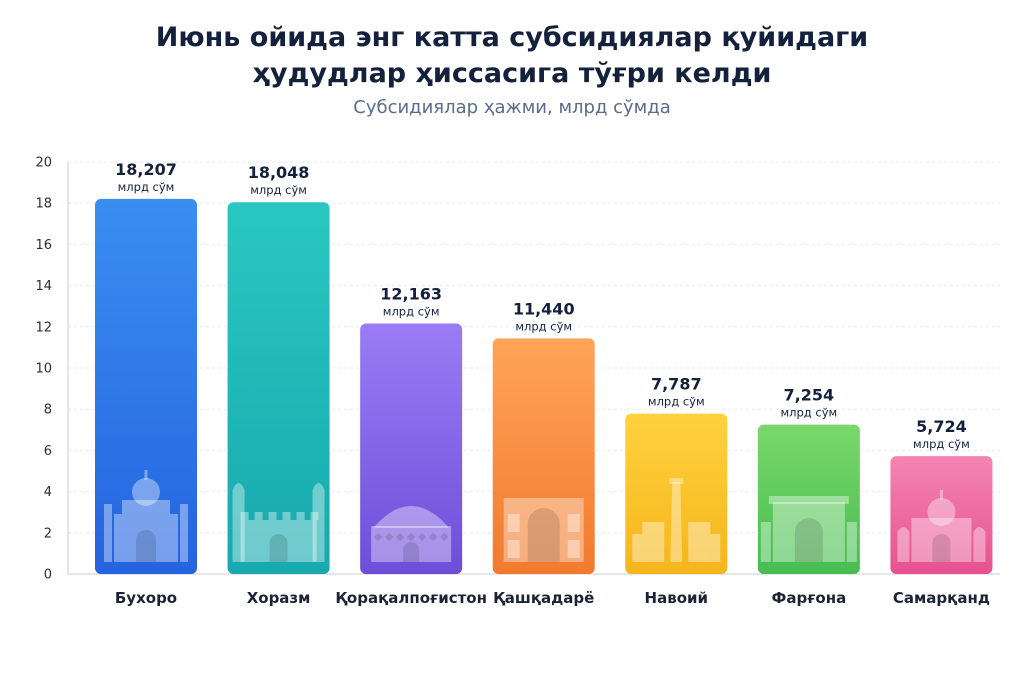  Describe the element at coordinates (48, 575) in the screenshot. I see `y-tick-label: 0` at that location.